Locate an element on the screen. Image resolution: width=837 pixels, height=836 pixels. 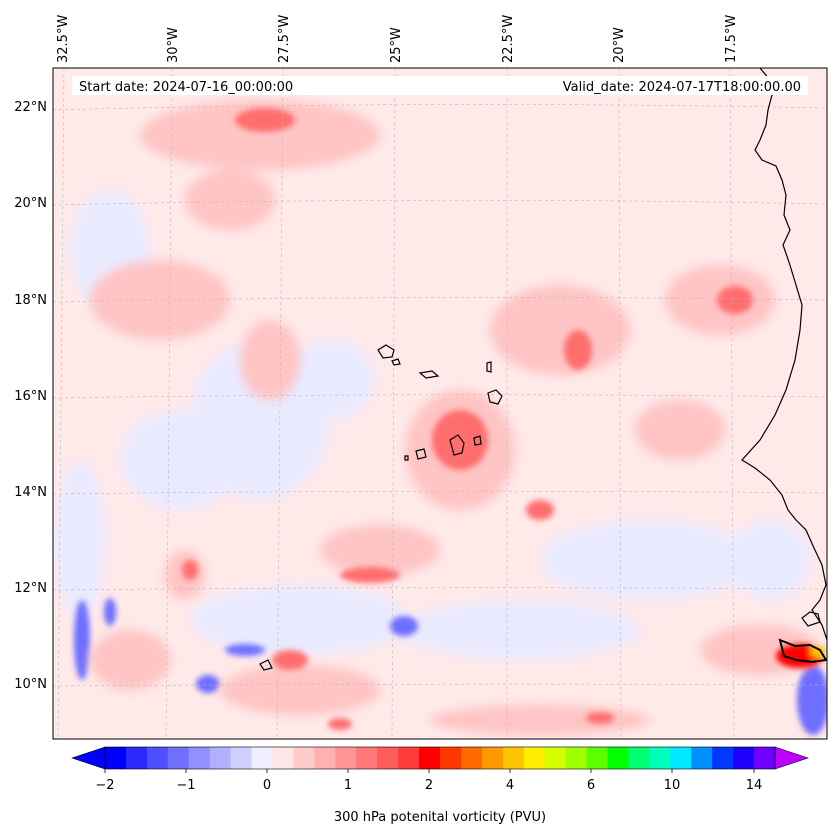
valid-date-label: Valid_date: 2024-07-17T18:00:00.00 is located at coordinates (682, 87).